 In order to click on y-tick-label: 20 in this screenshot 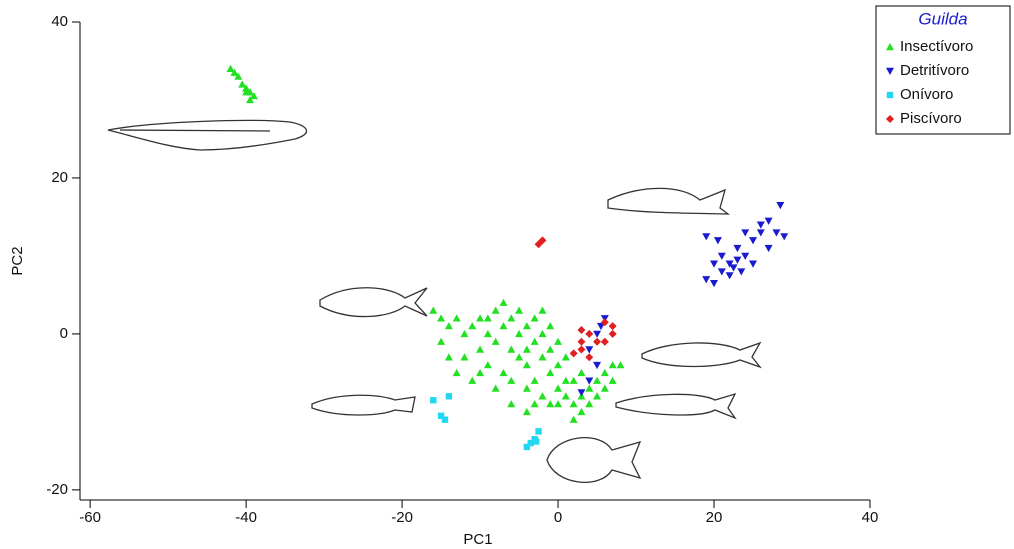, I will do `click(59, 177)`.